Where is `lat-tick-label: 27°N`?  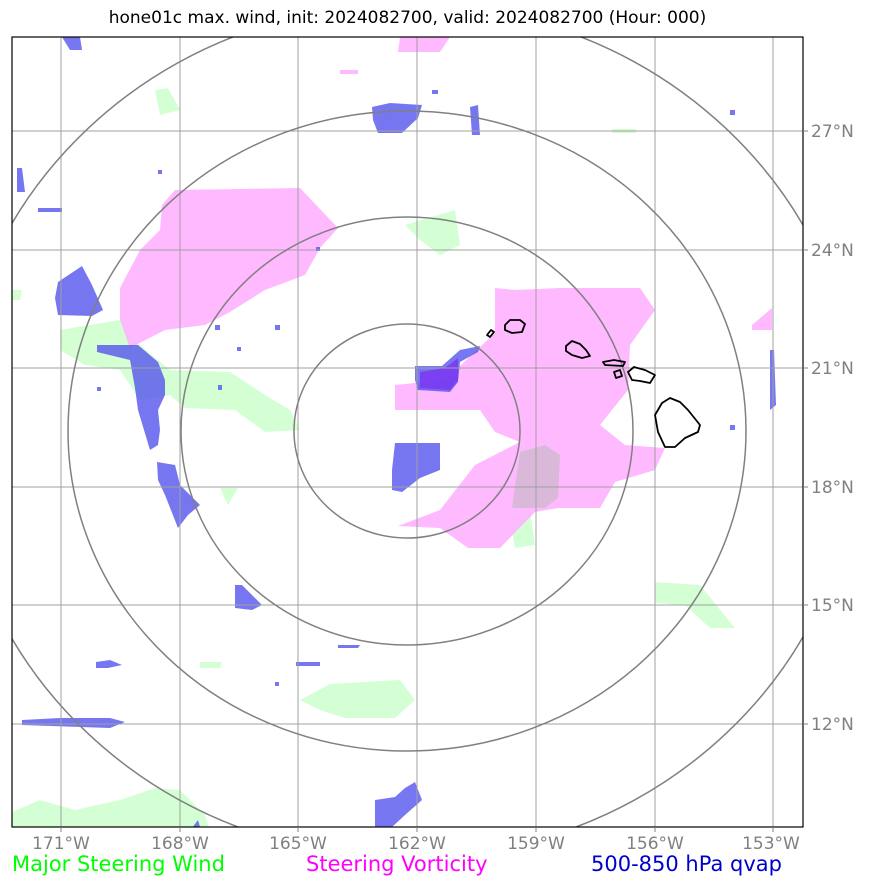
lat-tick-label: 27°N is located at coordinates (832, 132).